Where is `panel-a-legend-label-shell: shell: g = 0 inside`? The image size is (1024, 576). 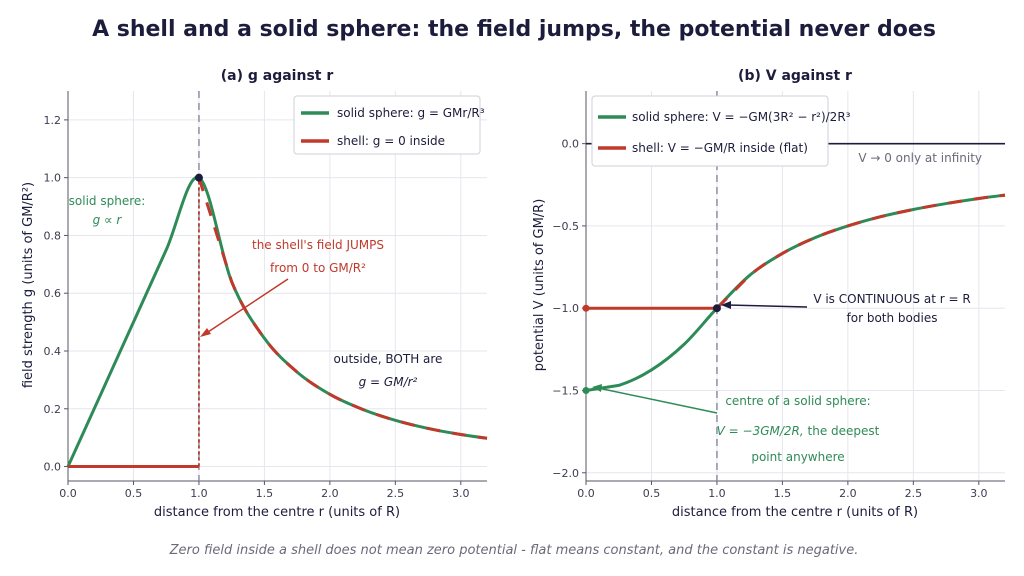
panel-a-legend-label-shell: shell: g = 0 inside is located at coordinates (391, 141).